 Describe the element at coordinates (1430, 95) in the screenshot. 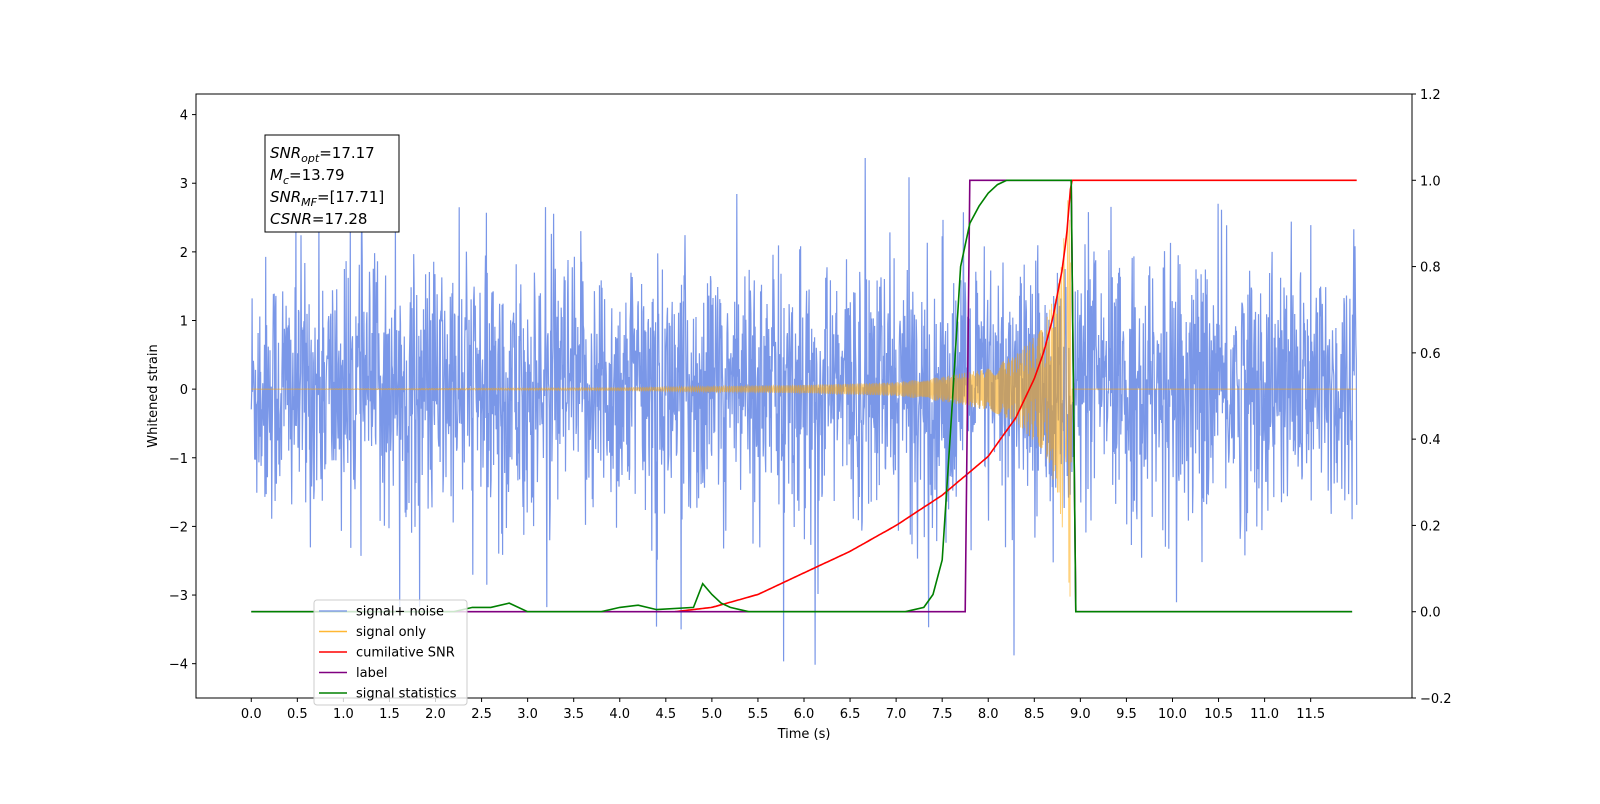

I see `y2-tick-label: 1.2` at that location.